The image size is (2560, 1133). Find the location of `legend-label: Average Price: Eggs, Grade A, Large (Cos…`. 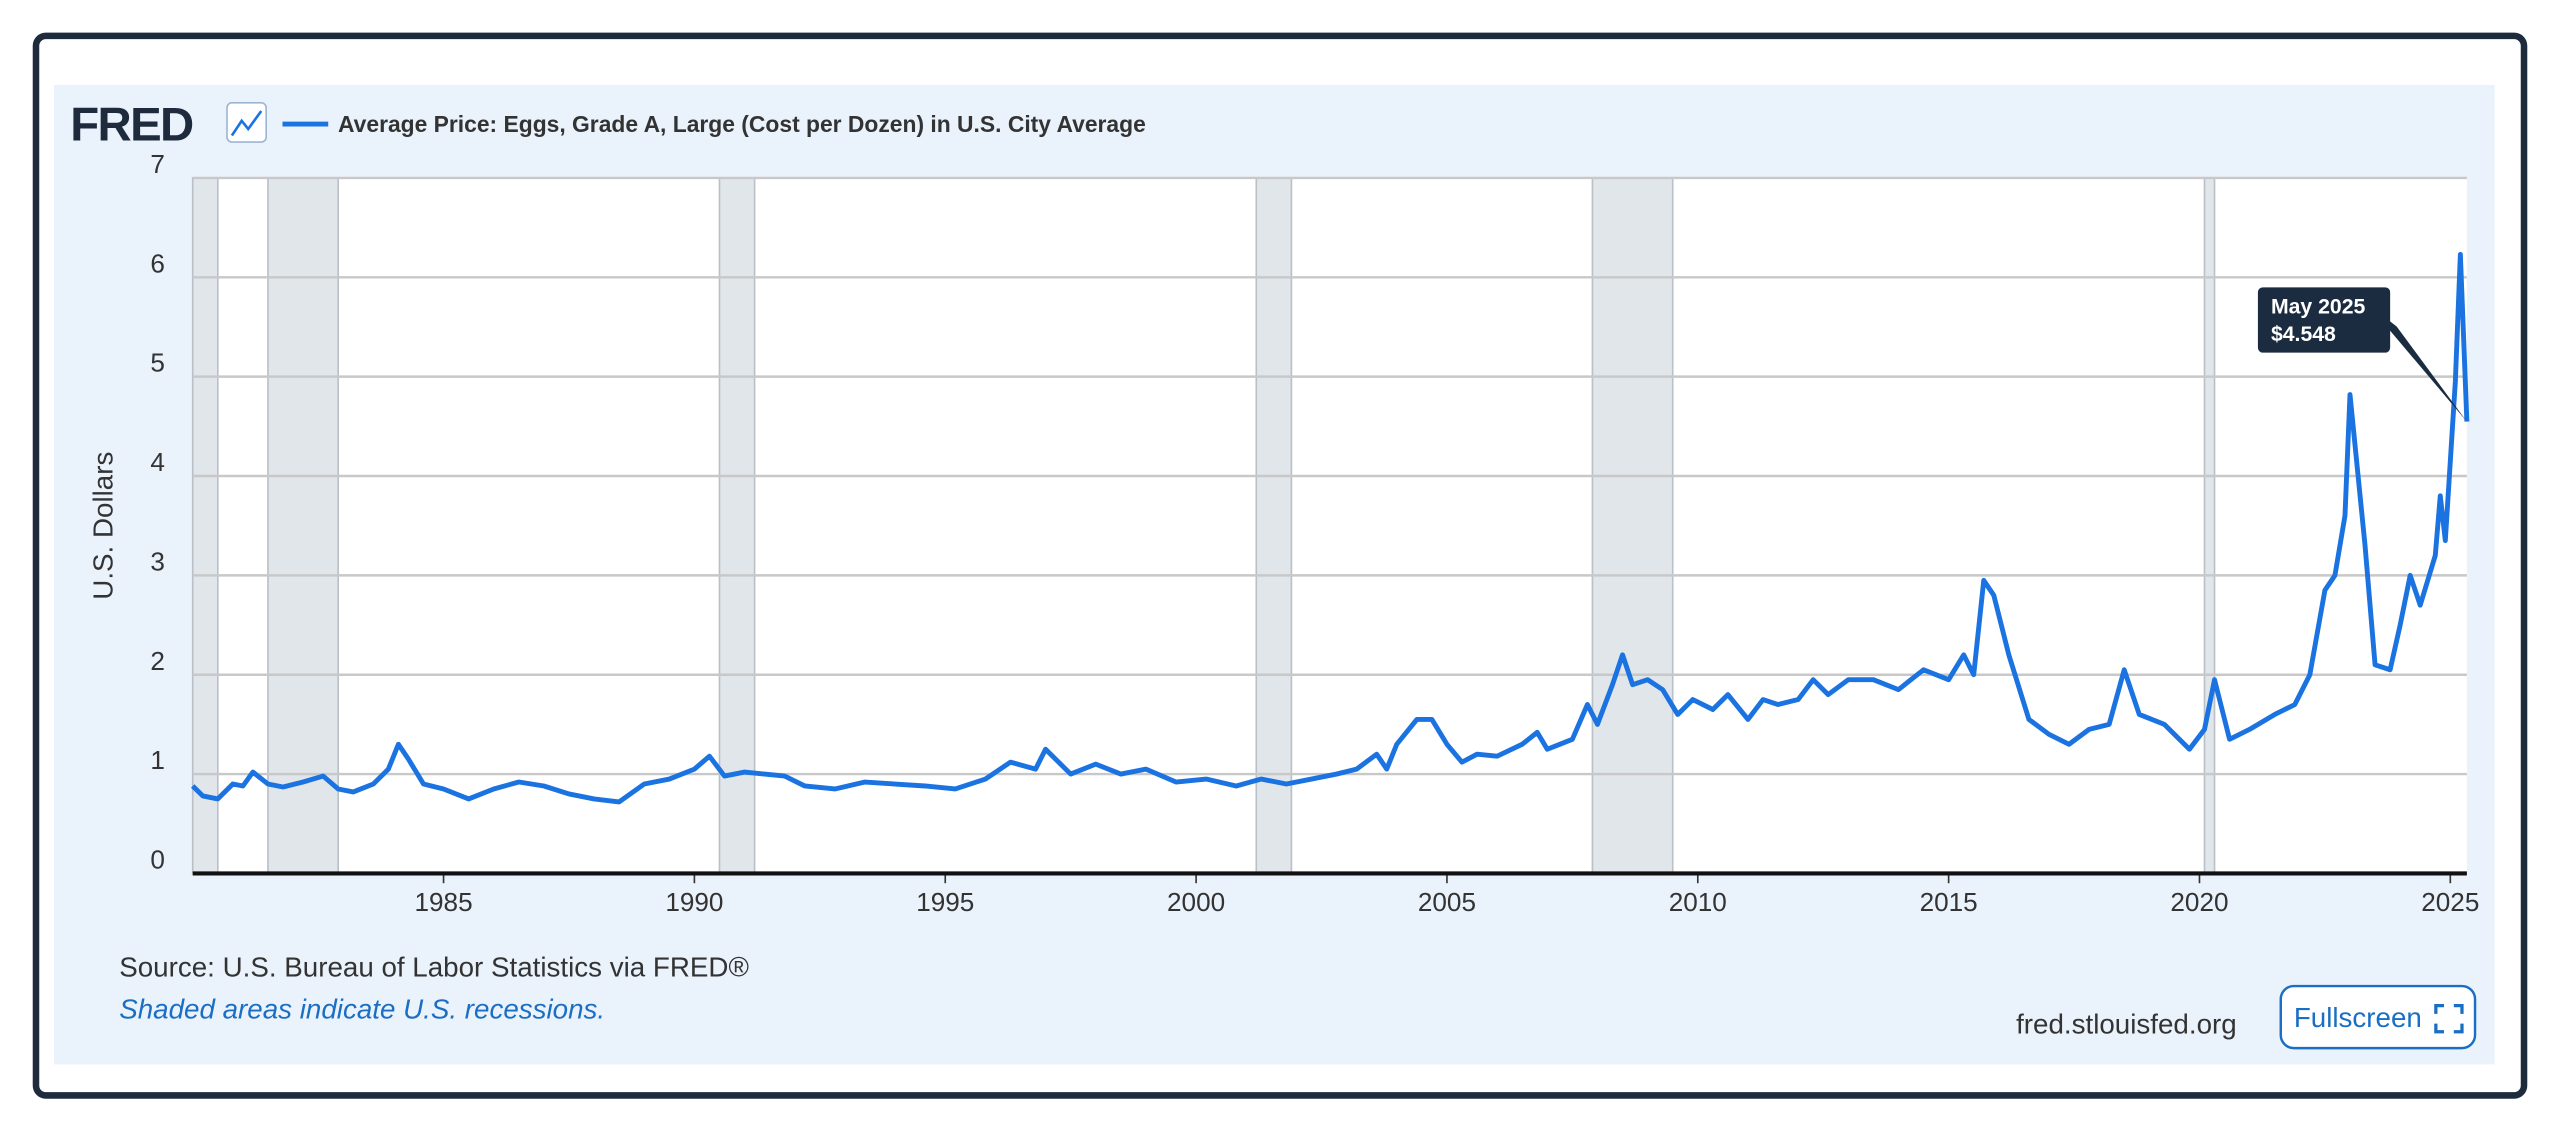

legend-label: Average Price: Eggs, Grade A, Large (Cos… is located at coordinates (742, 124).